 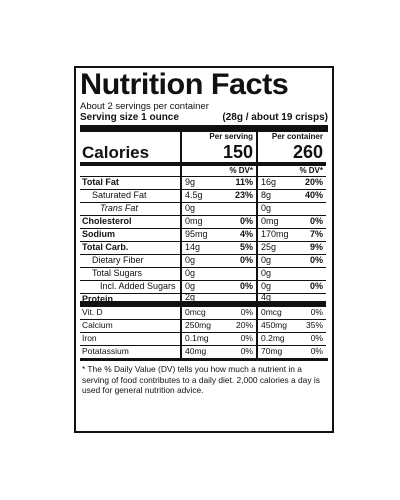 What do you see at coordinates (130, 261) in the screenshot?
I see `nutrient-label: Dietary Fiber` at bounding box center [130, 261].